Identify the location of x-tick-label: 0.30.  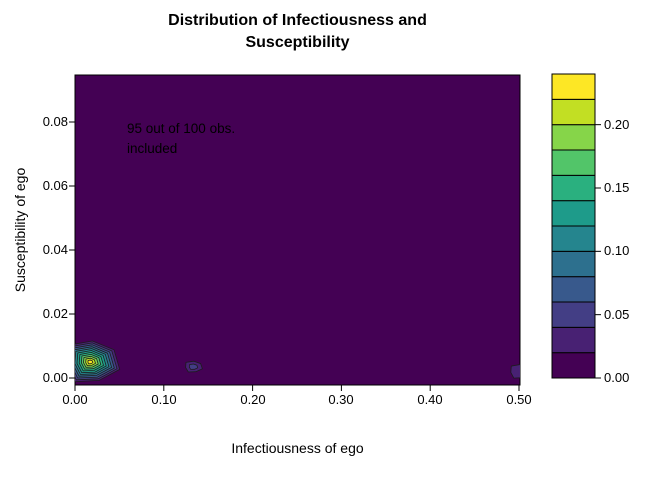
(341, 399).